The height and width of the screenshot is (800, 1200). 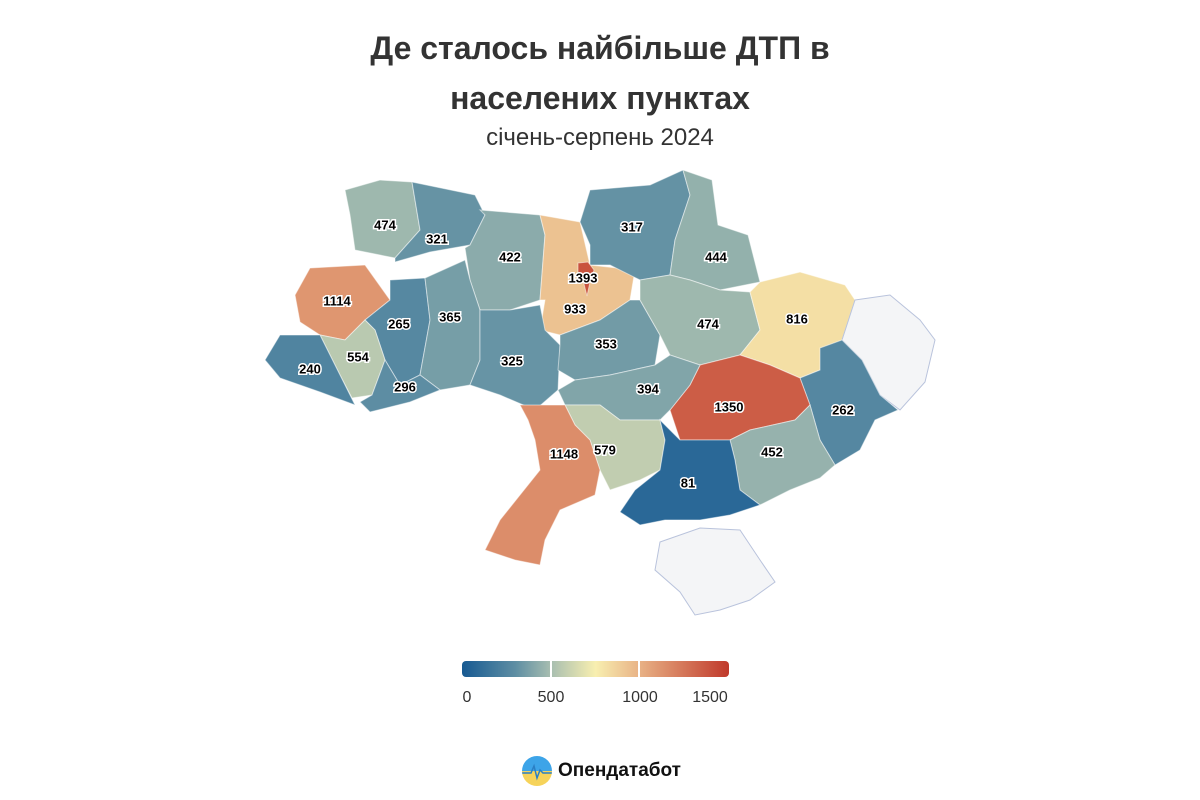 I want to click on region-label-mykolaiv: 579, so click(x=605, y=449).